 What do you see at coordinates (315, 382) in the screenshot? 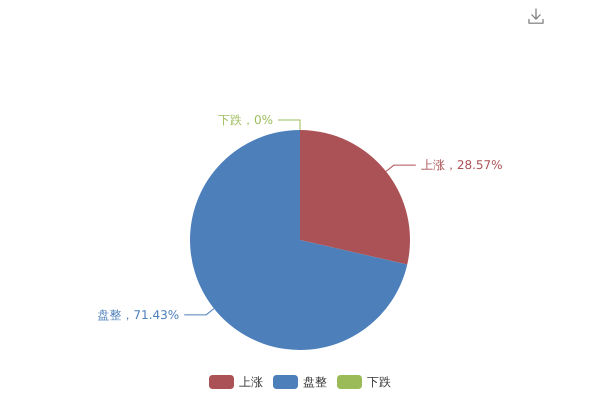
I see `legend-label: 盘整` at bounding box center [315, 382].